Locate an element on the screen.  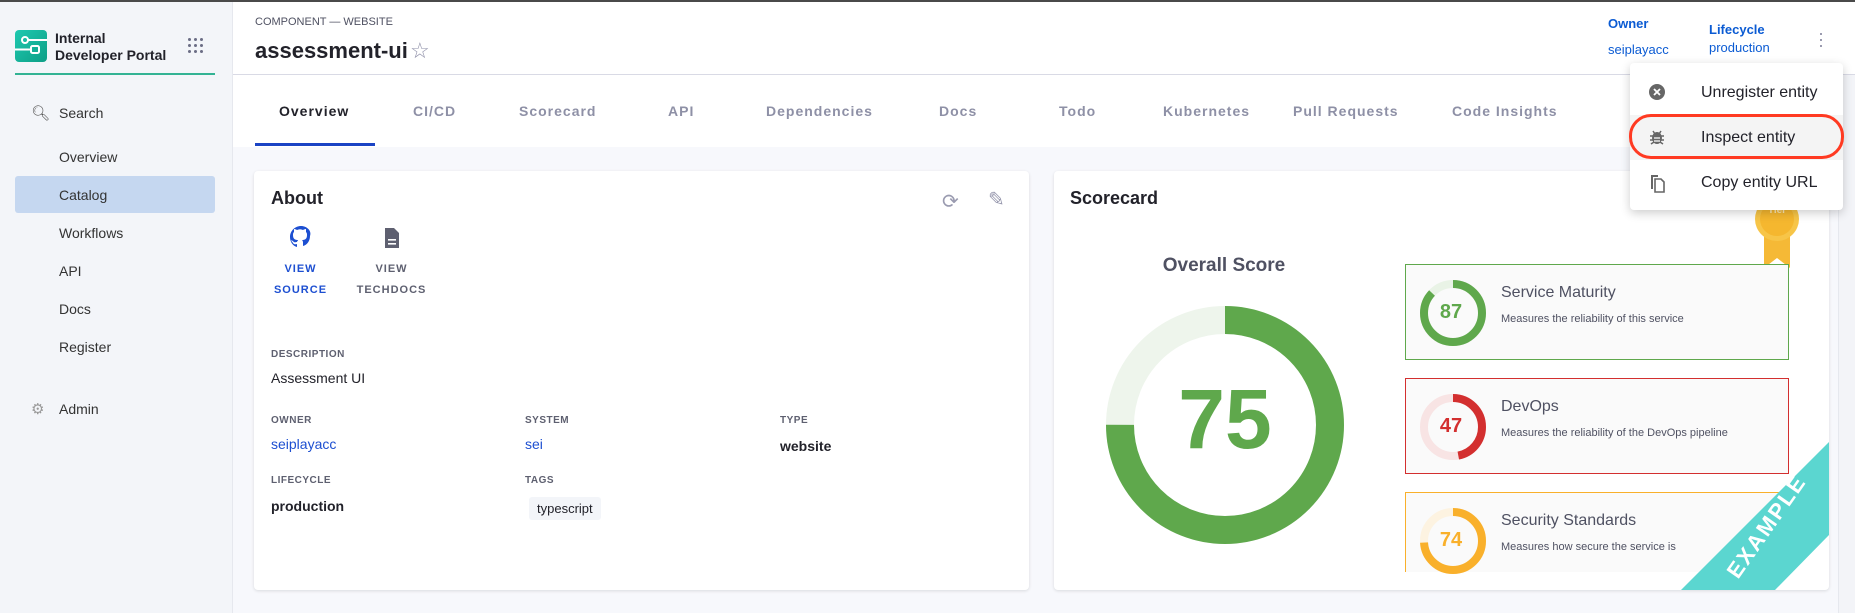
lifecycle-label: Lifecycle is located at coordinates (1737, 29).